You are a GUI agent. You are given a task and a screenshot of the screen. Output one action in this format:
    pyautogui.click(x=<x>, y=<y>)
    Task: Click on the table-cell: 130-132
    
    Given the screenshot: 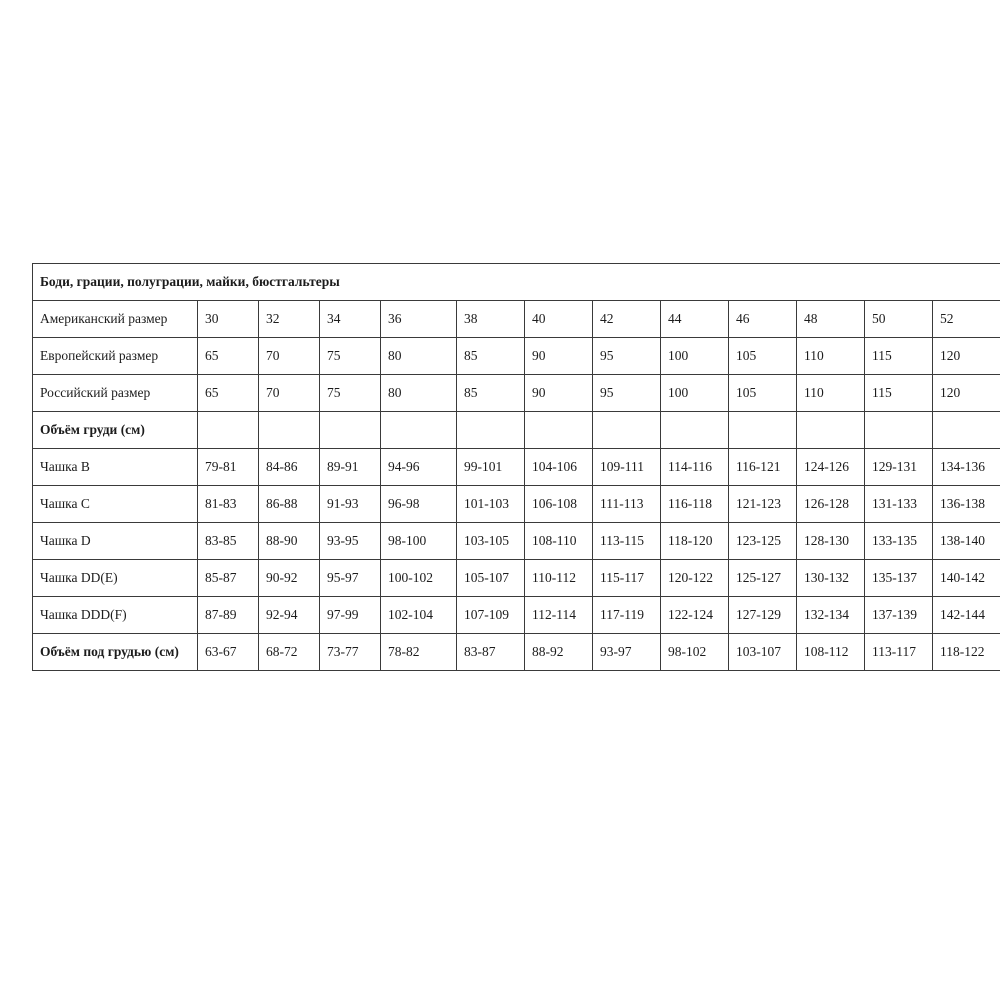 What is the action you would take?
    pyautogui.click(x=830, y=578)
    